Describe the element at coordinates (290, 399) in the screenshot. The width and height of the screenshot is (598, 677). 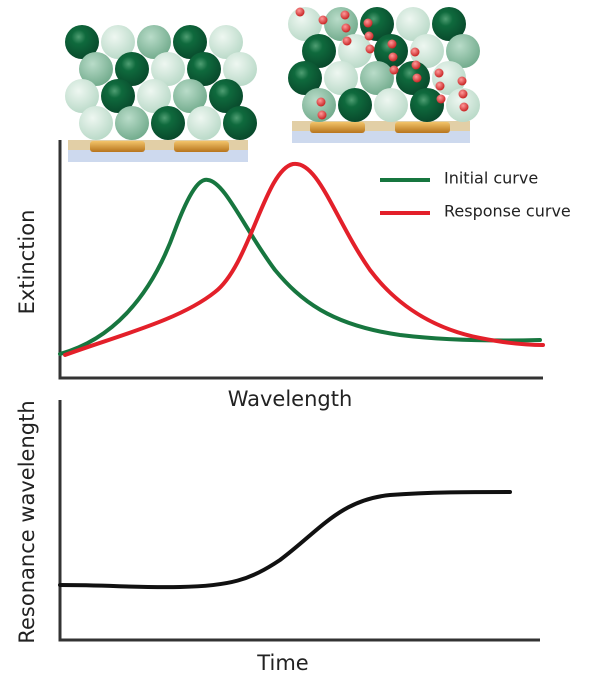
I see `x-axis-label: Wavelength` at that location.